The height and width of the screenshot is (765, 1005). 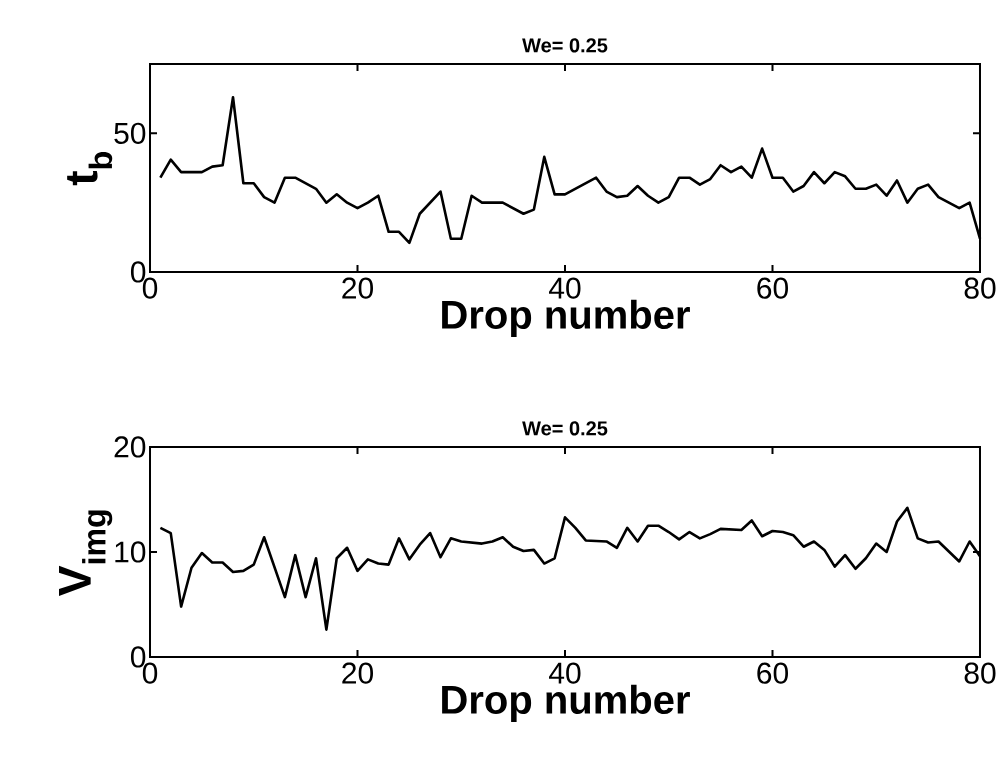 What do you see at coordinates (86, 553) in the screenshot?
I see `y-axis-title: V$_{img}$` at bounding box center [86, 553].